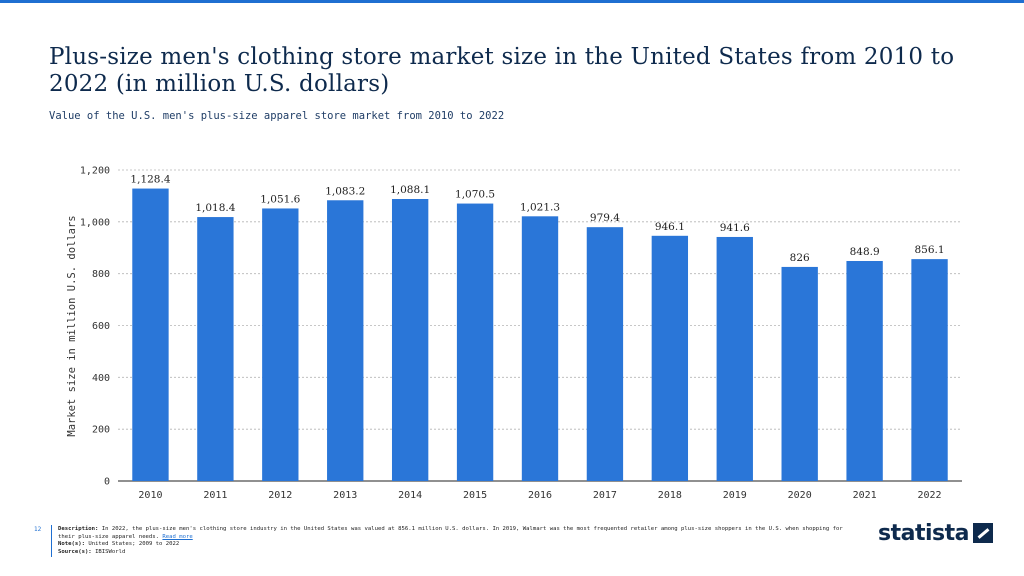 Image resolution: width=1024 pixels, height=576 pixels. What do you see at coordinates (110, 551) in the screenshot?
I see `source-text: IBISWorld` at bounding box center [110, 551].